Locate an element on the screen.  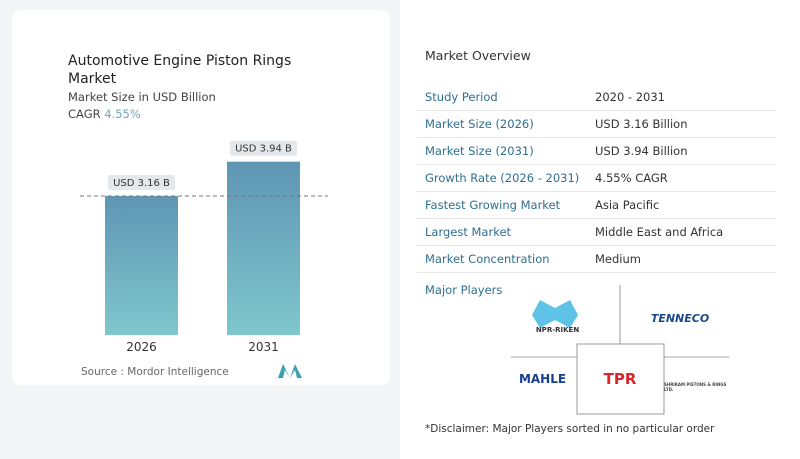
overview-row: Growth Rate (2026 - 2031) 4.55% CAGR is located at coordinates (596, 178).